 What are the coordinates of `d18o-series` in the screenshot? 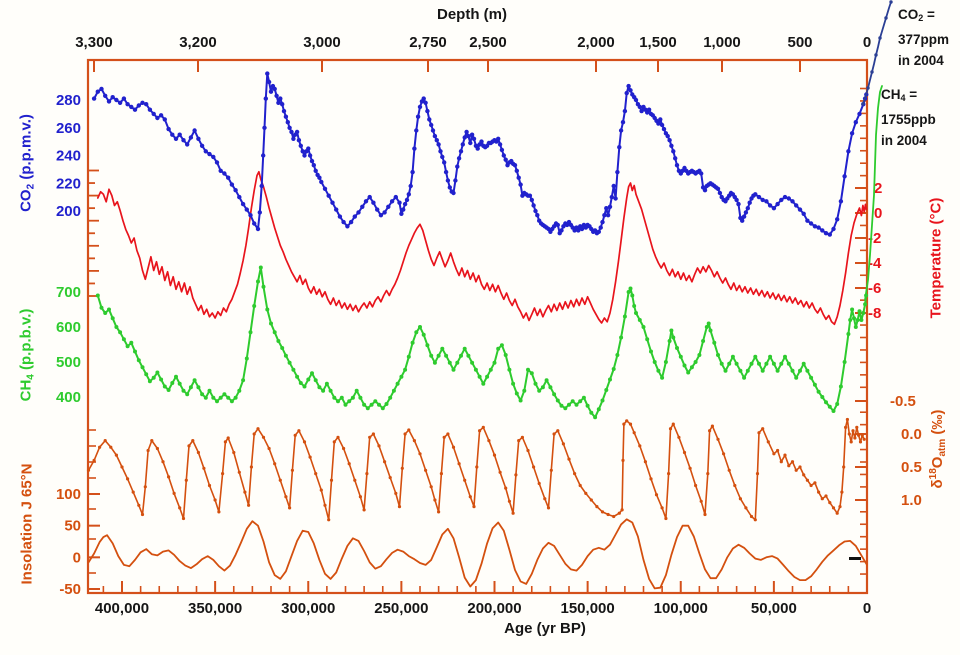 It's located at (476, 469).